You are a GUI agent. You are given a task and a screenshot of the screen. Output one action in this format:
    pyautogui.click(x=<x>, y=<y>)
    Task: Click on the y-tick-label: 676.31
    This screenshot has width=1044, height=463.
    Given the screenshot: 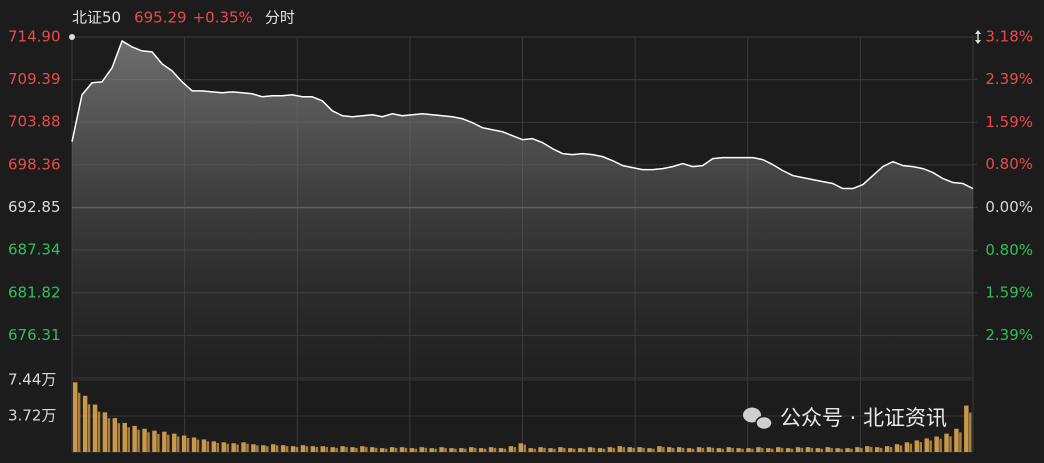 What is the action you would take?
    pyautogui.click(x=34, y=335)
    